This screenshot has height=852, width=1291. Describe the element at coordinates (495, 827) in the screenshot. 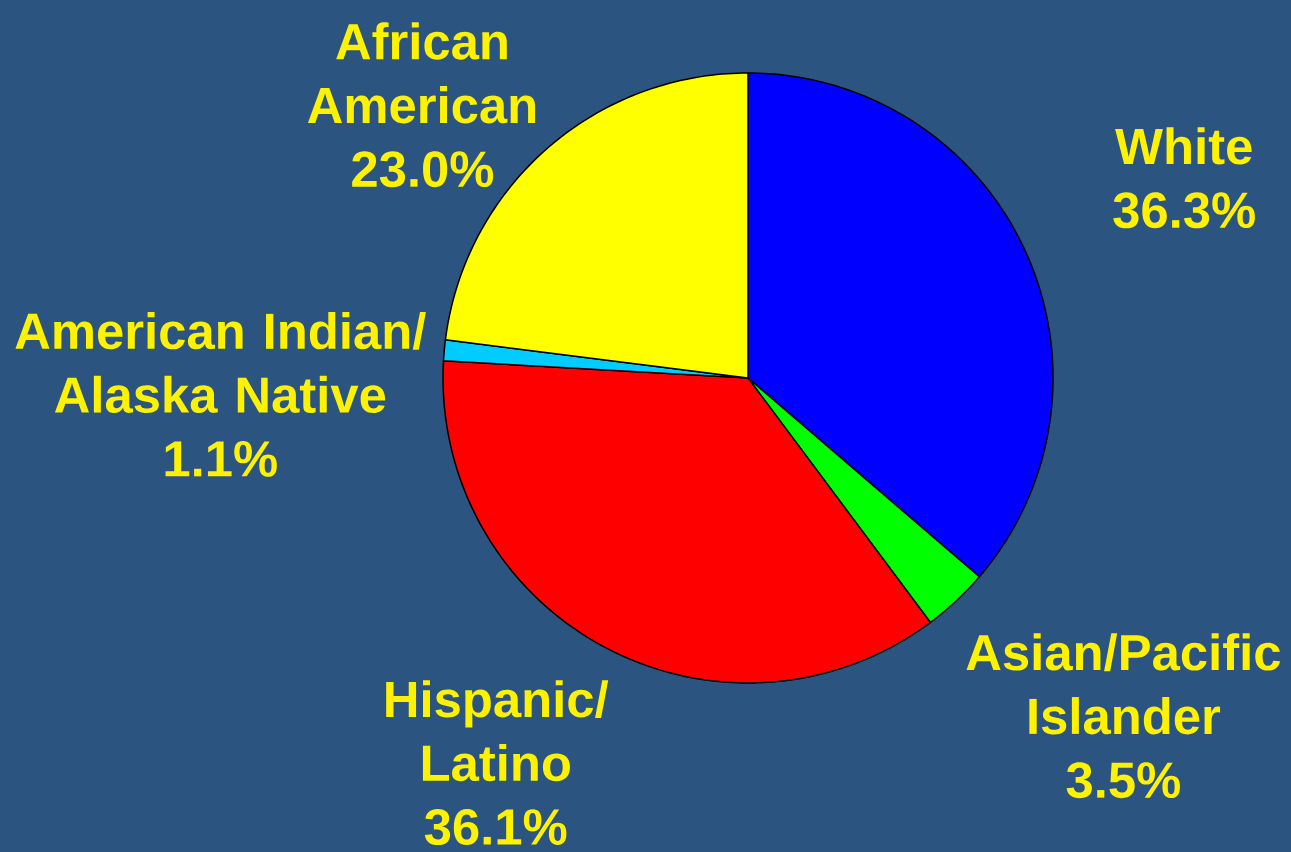

I see `data-label: 36.1%` at that location.